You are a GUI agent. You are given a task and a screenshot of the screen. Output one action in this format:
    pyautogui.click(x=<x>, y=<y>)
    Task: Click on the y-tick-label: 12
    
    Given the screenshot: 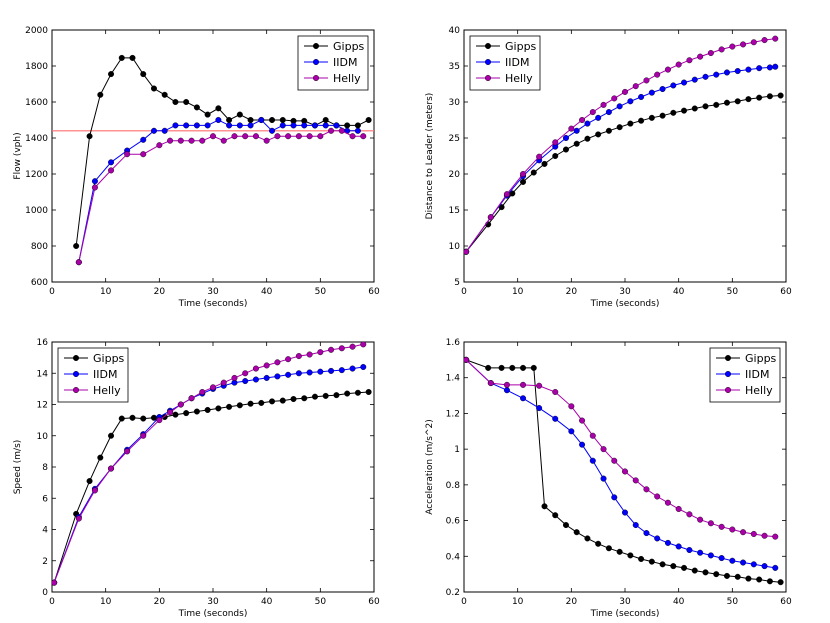 What is the action you would take?
    pyautogui.click(x=42, y=406)
    